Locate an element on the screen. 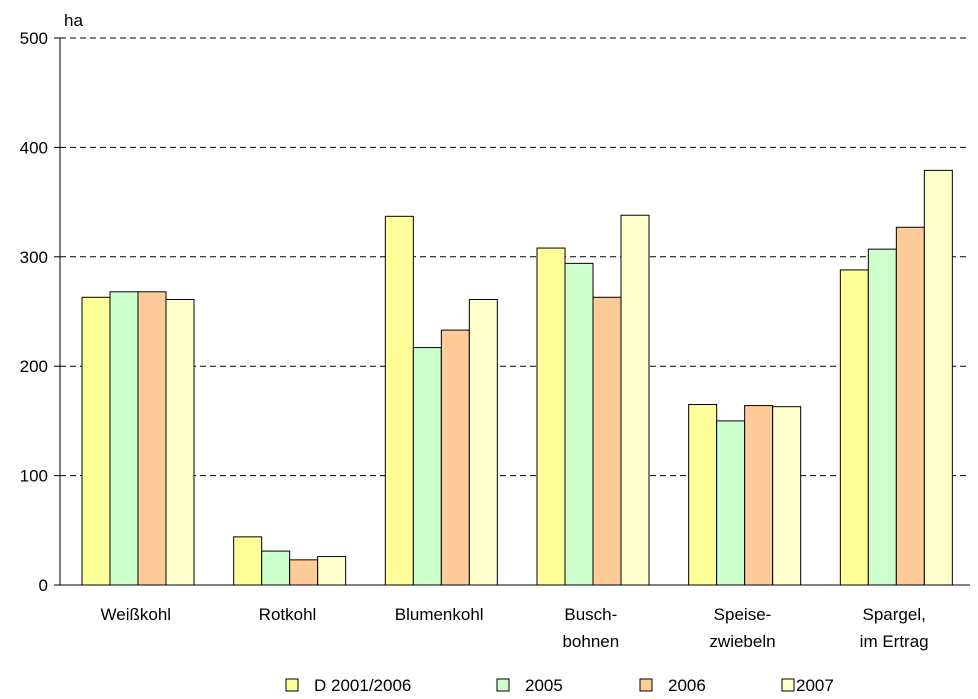 This screenshot has width=978, height=699. x-category-label: Spargel, is located at coordinates (894, 614).